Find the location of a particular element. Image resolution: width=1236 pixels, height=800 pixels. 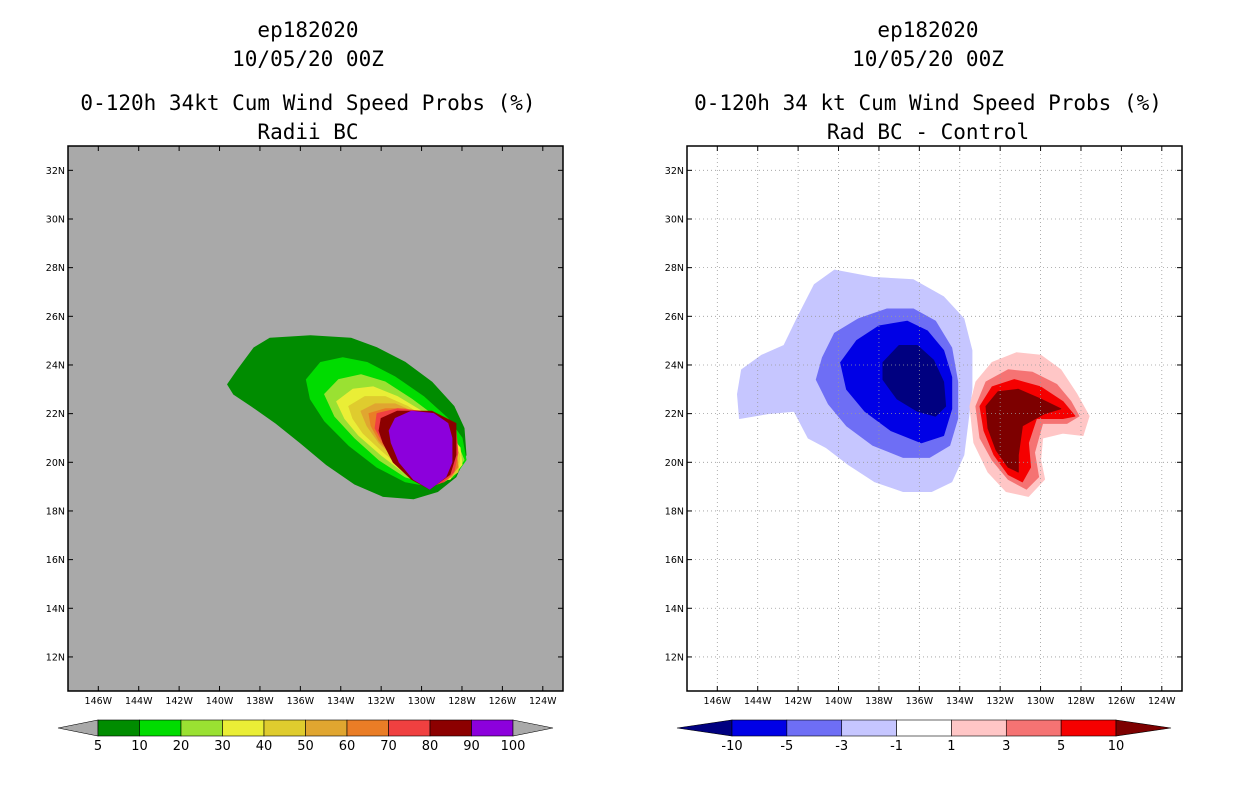

right-colorbar-under is located at coordinates (704, 728).